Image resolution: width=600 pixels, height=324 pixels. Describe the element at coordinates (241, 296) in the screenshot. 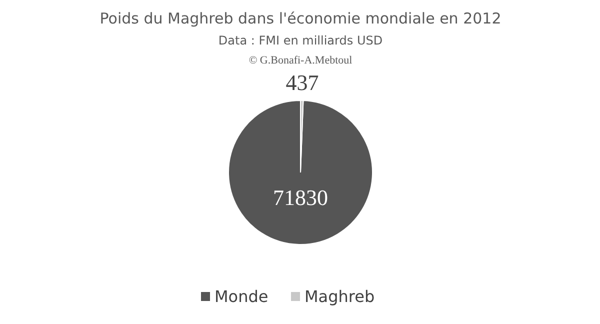

I see `legend-label: Monde` at that location.